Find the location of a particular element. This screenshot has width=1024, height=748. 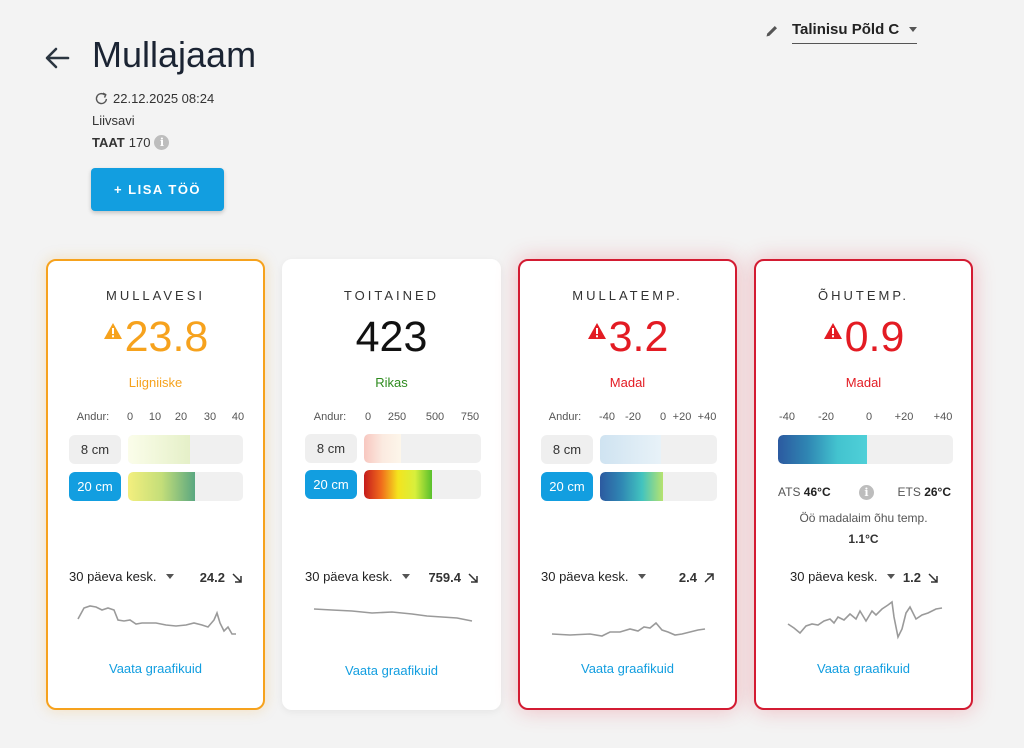

average-value: 1.2 is located at coordinates (921, 577).